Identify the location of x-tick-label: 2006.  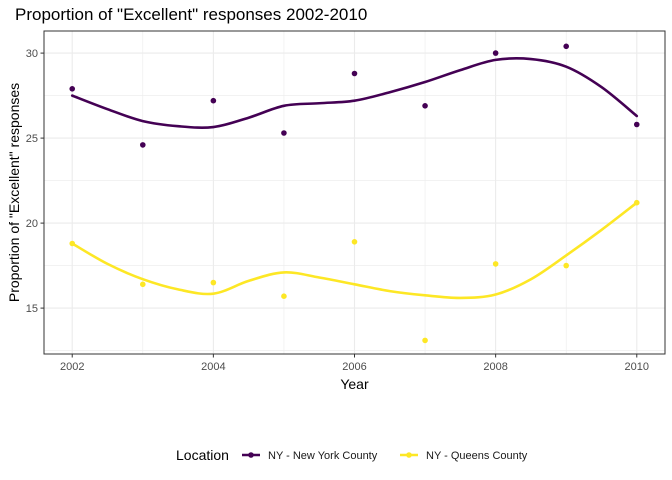
(354, 367).